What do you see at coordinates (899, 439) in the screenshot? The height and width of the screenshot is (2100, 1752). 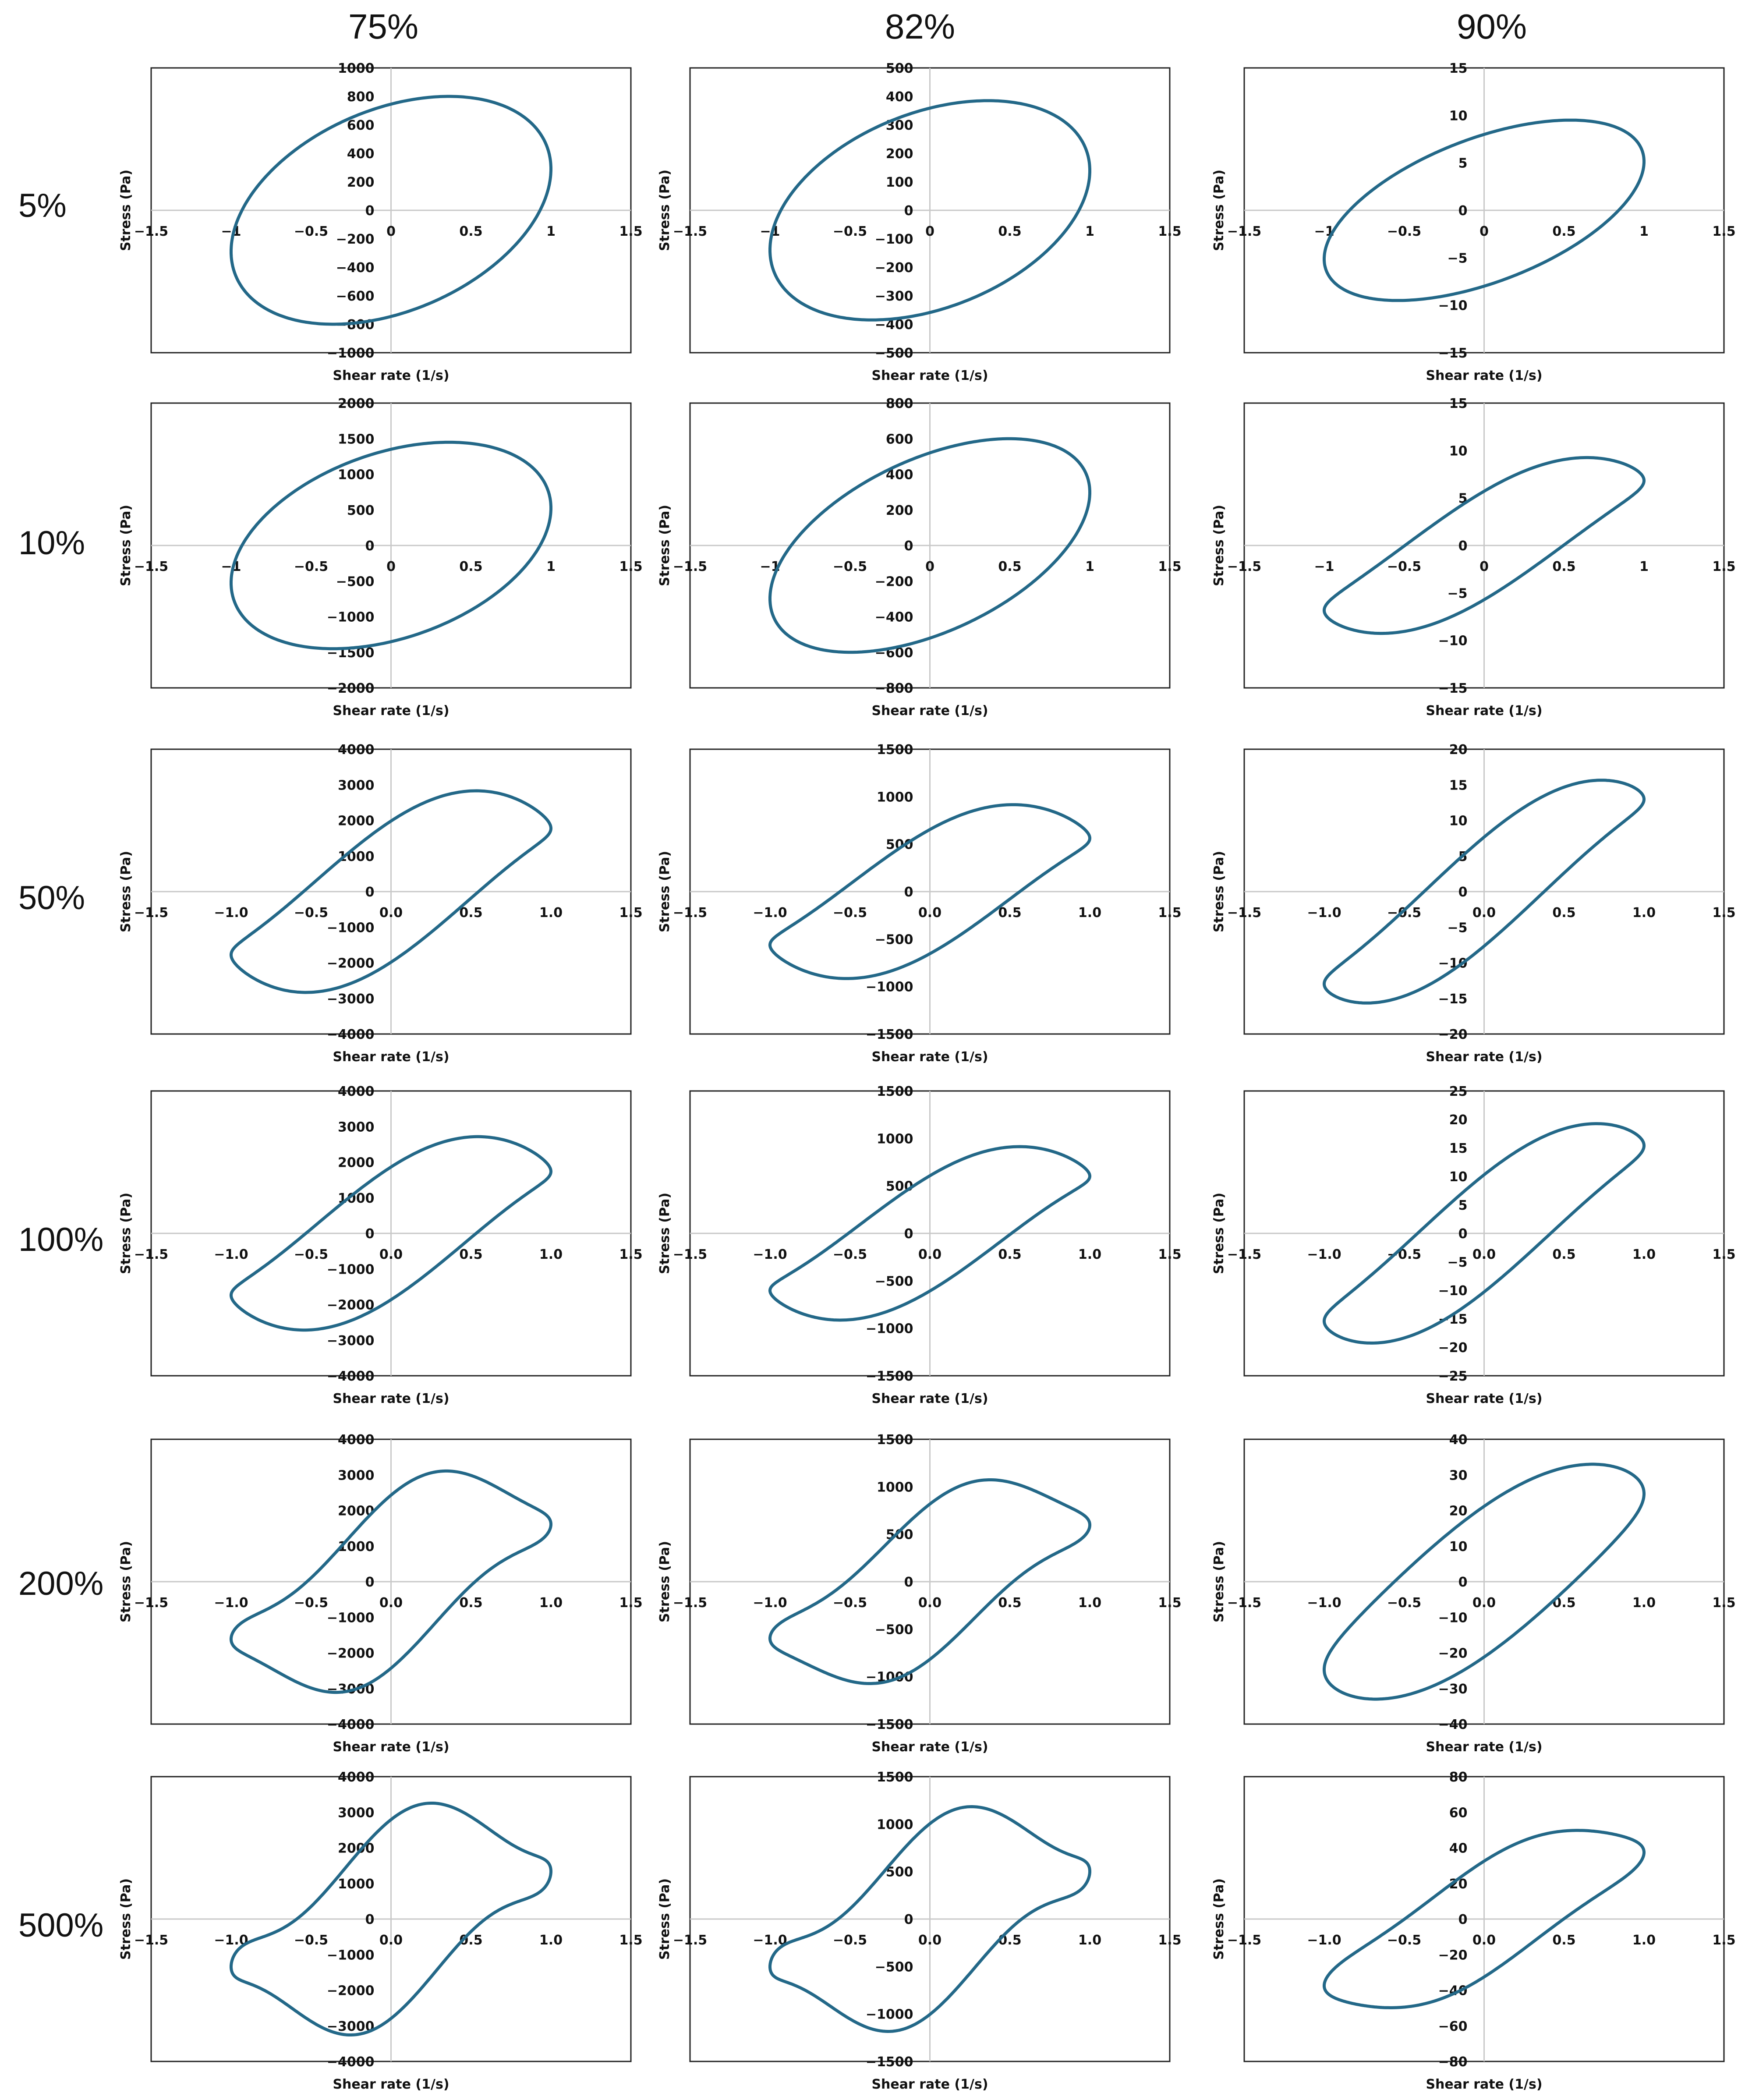 I see `y-tick-label: 600` at bounding box center [899, 439].